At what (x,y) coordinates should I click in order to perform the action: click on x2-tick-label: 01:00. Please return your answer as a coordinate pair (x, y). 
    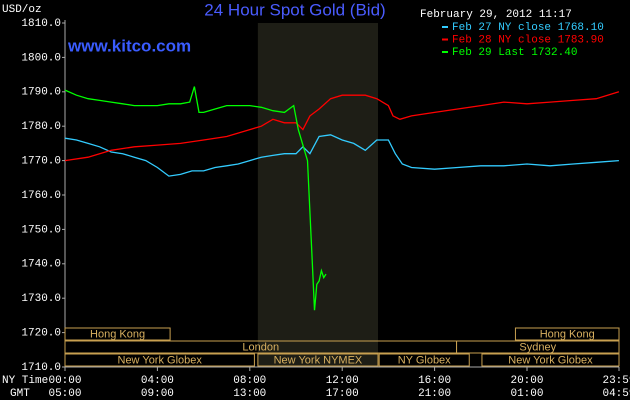
    Looking at the image, I should click on (526, 394).